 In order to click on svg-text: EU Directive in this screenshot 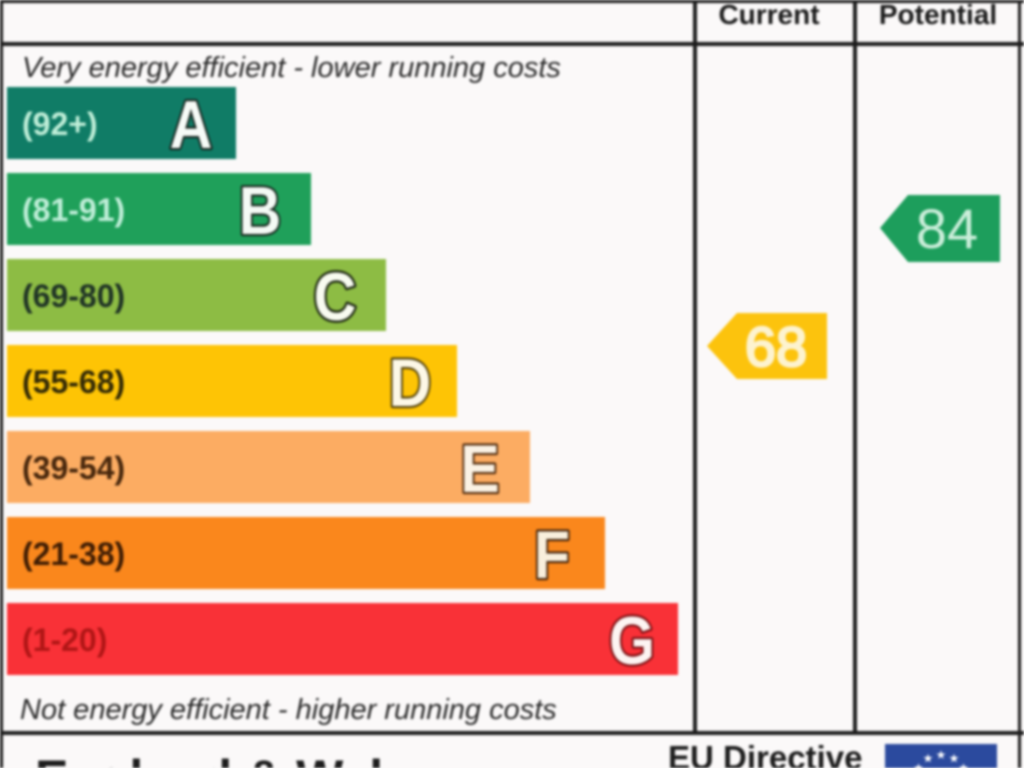, I will do `click(765, 753)`.